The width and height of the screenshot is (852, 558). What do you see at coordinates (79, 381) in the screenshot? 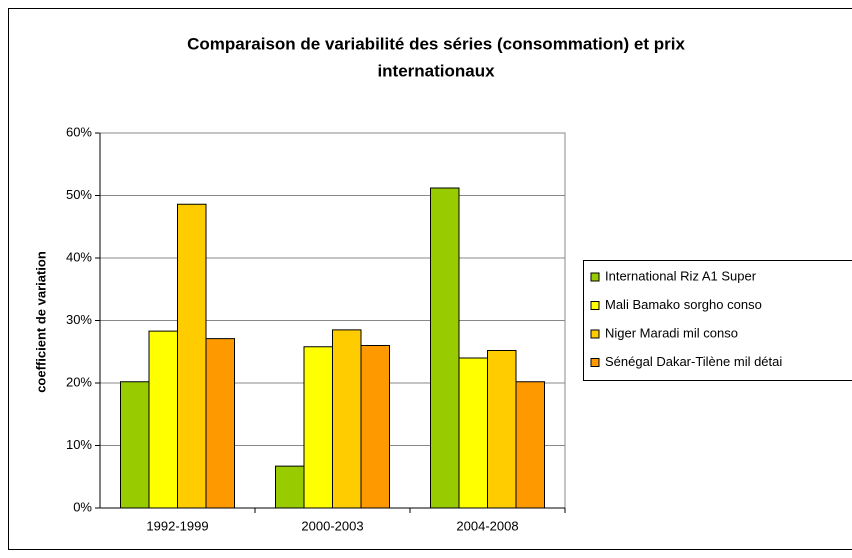
I see `y-tick-label: 20%` at bounding box center [79, 381].